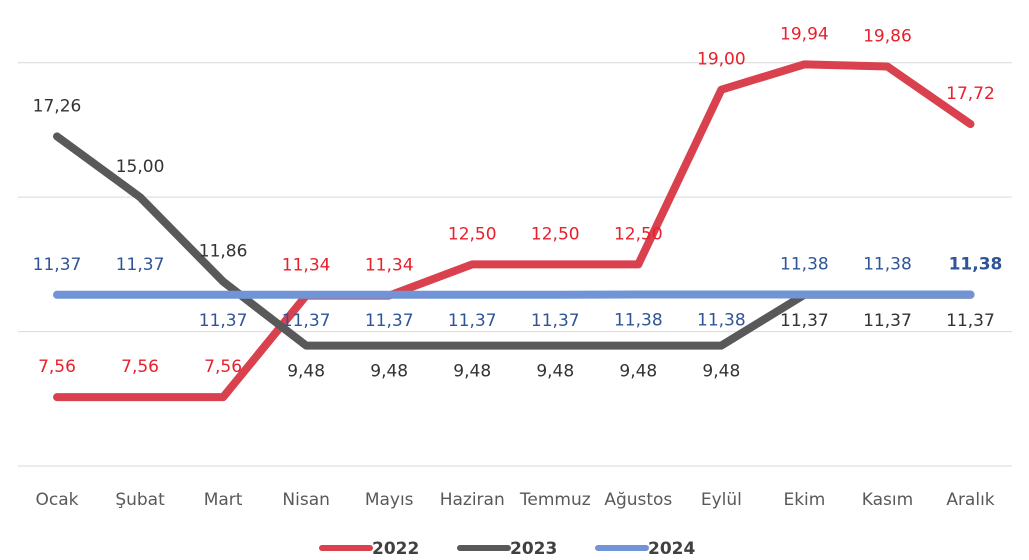  I want to click on x-tick-label: Haziran, so click(472, 500).